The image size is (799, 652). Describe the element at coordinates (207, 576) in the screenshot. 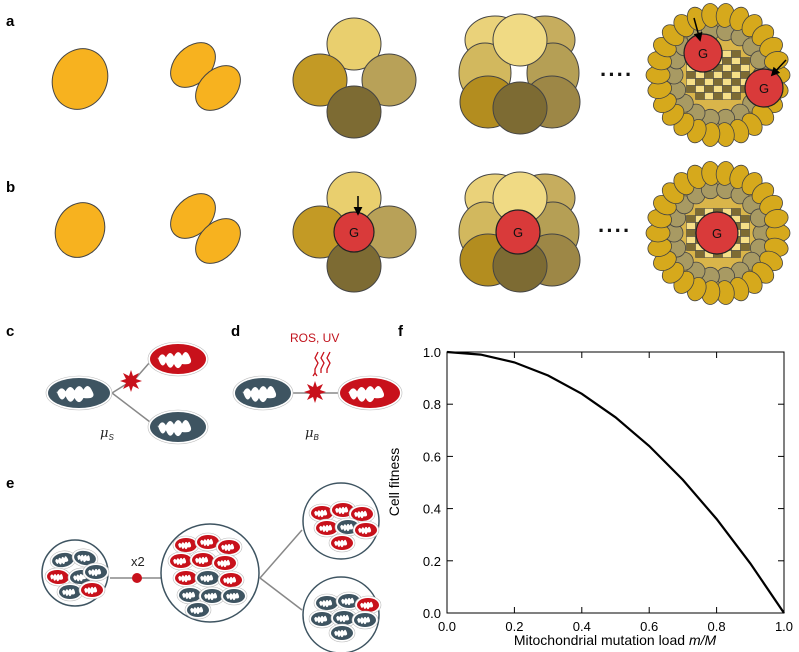

I see `cell-duplicated-mitochondria` at that location.